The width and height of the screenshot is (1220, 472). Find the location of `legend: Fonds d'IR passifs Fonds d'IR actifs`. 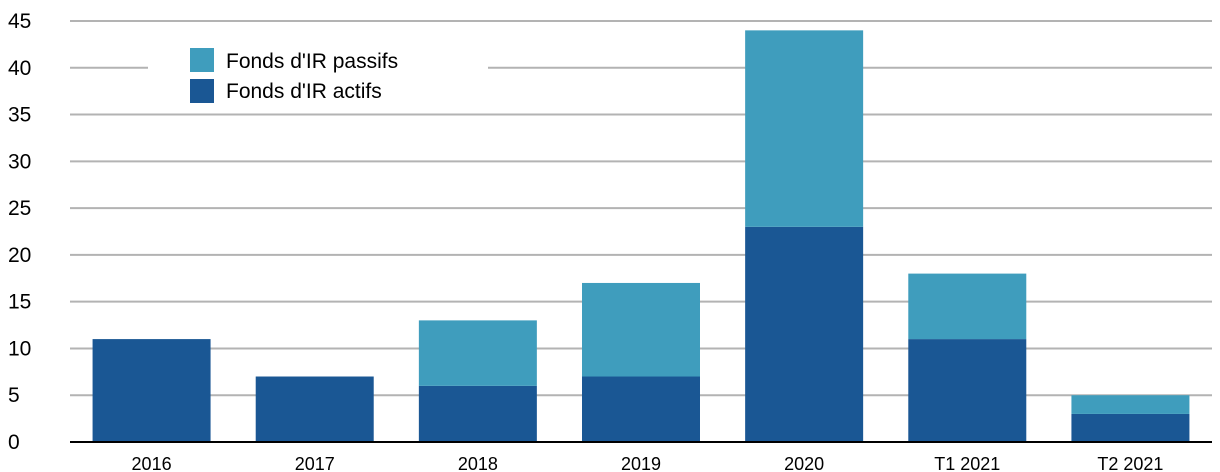

legend: Fonds d'IR passifs Fonds d'IR actifs is located at coordinates (318, 72).